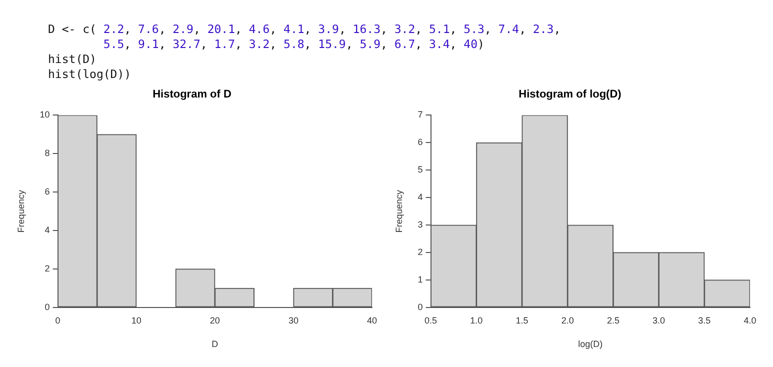 This screenshot has height=367, width=773. Describe the element at coordinates (750, 320) in the screenshot. I see `x-tick-label: 4.0` at that location.